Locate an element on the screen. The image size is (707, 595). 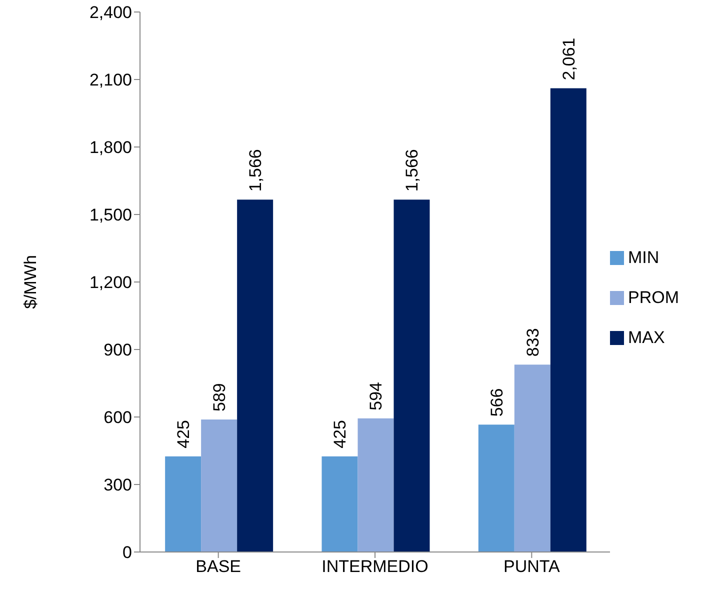
y-tick-label: 1,500 is located at coordinates (110, 215).